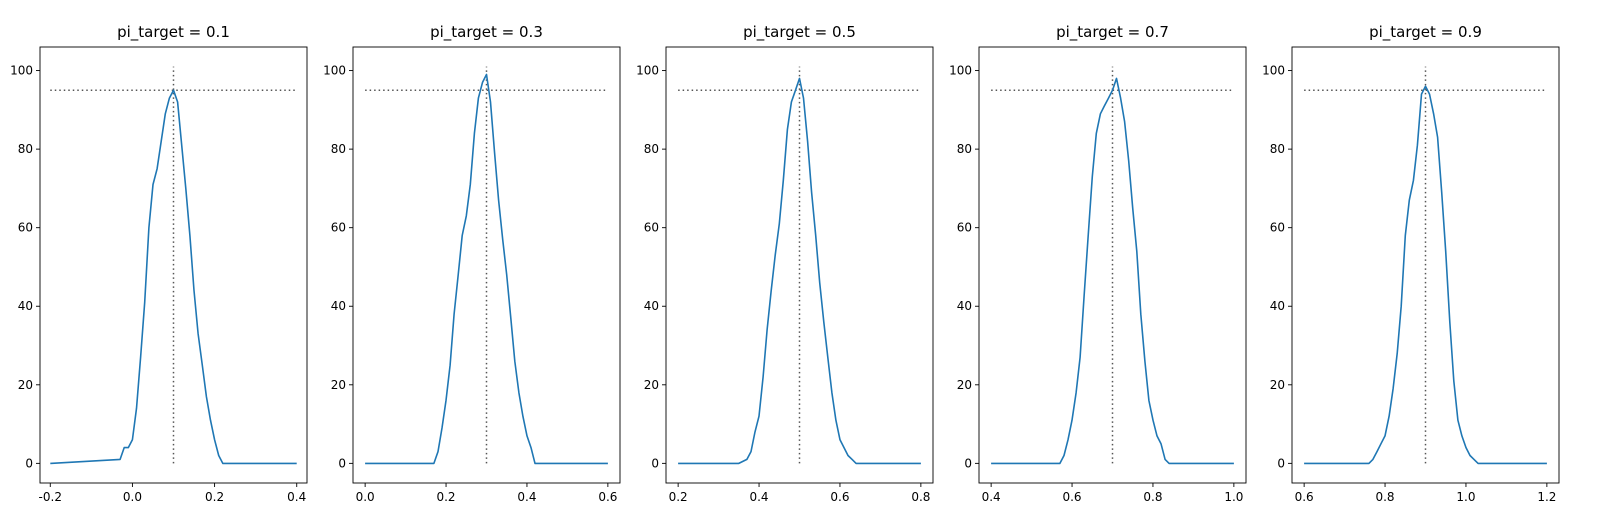  I want to click on subplot-title: pi_target = 0.9, so click(1425, 32).